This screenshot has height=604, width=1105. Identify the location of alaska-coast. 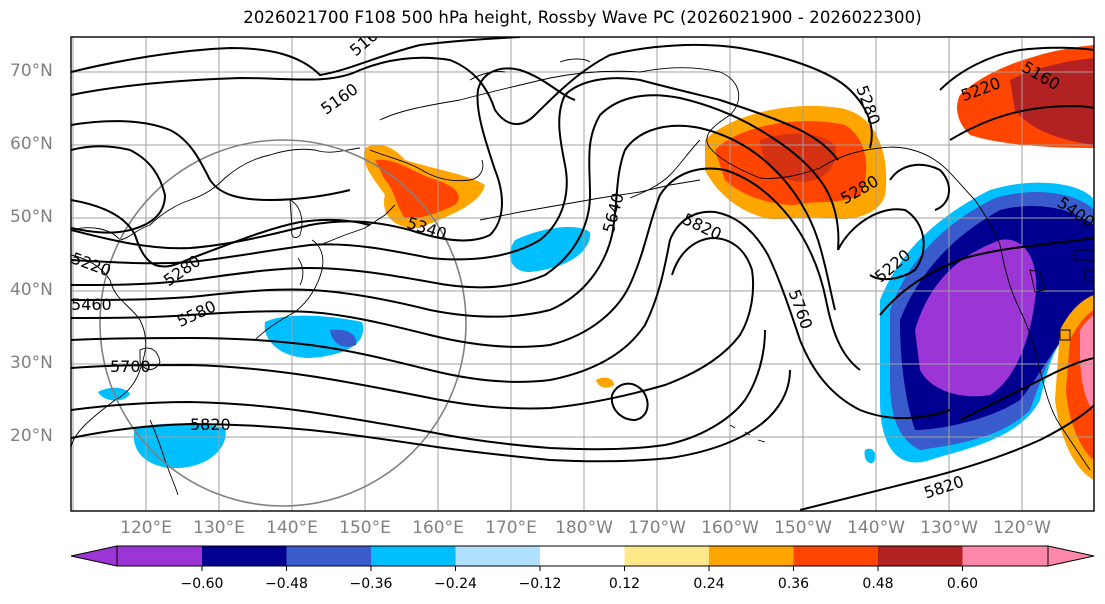
(820, 156).